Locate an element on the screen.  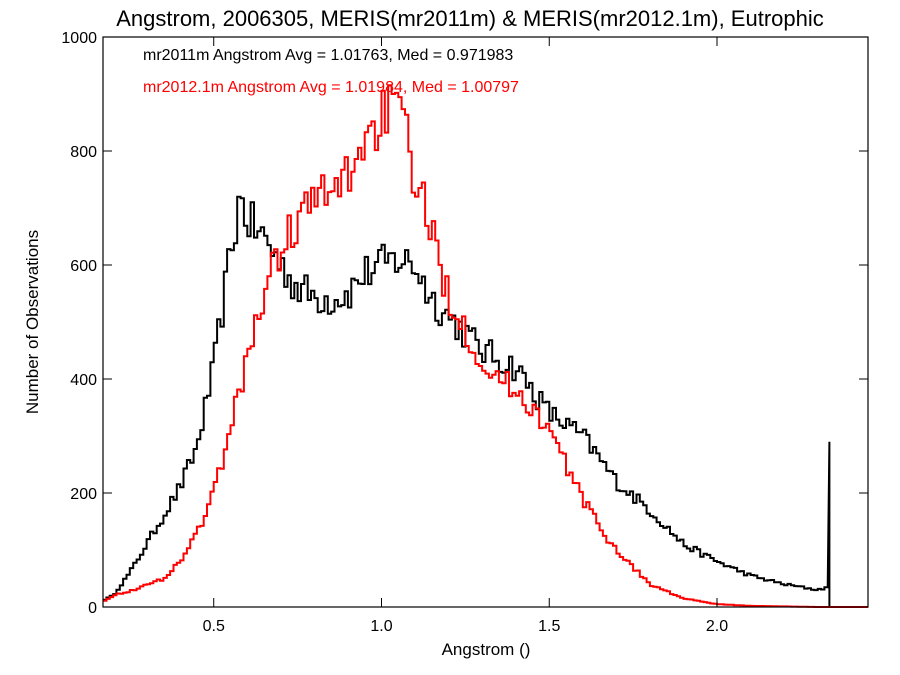
x-axis-label: Angstrom () is located at coordinates (486, 649).